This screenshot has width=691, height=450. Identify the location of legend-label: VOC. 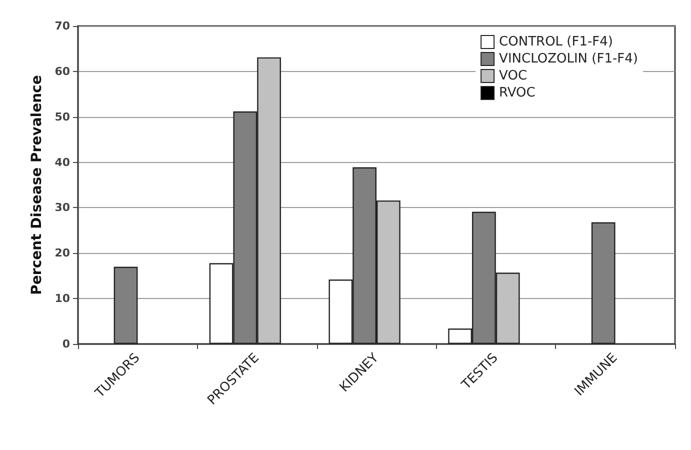
(513, 76).